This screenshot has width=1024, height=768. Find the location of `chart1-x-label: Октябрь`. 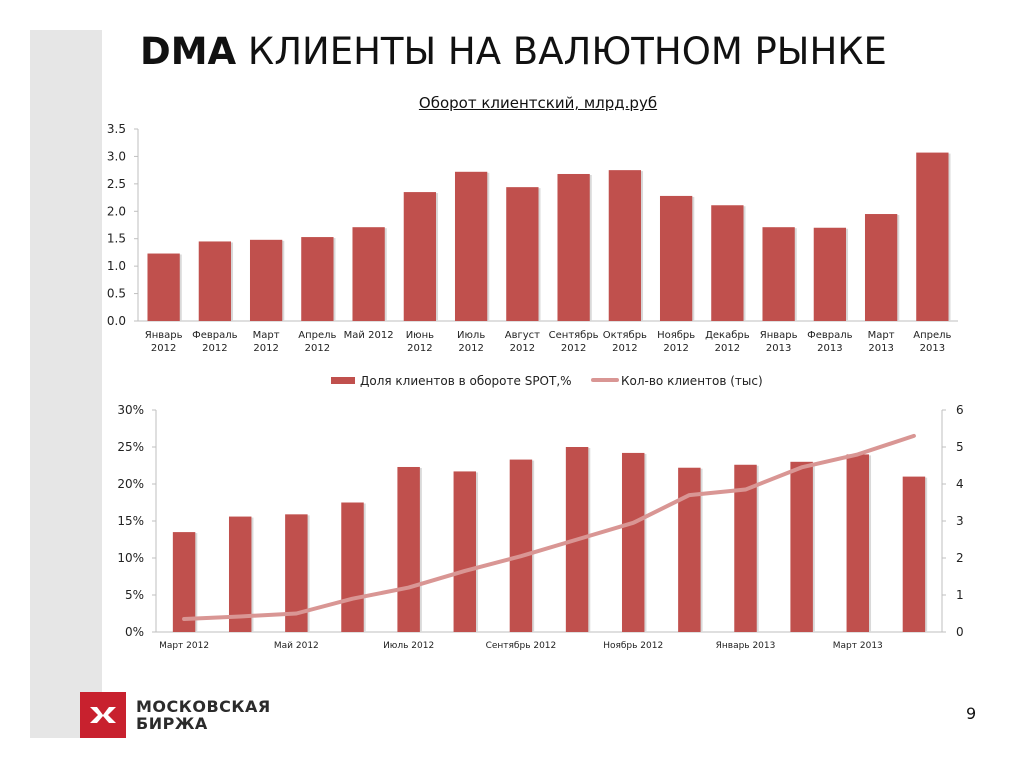

chart1-x-label: Октябрь is located at coordinates (625, 335).